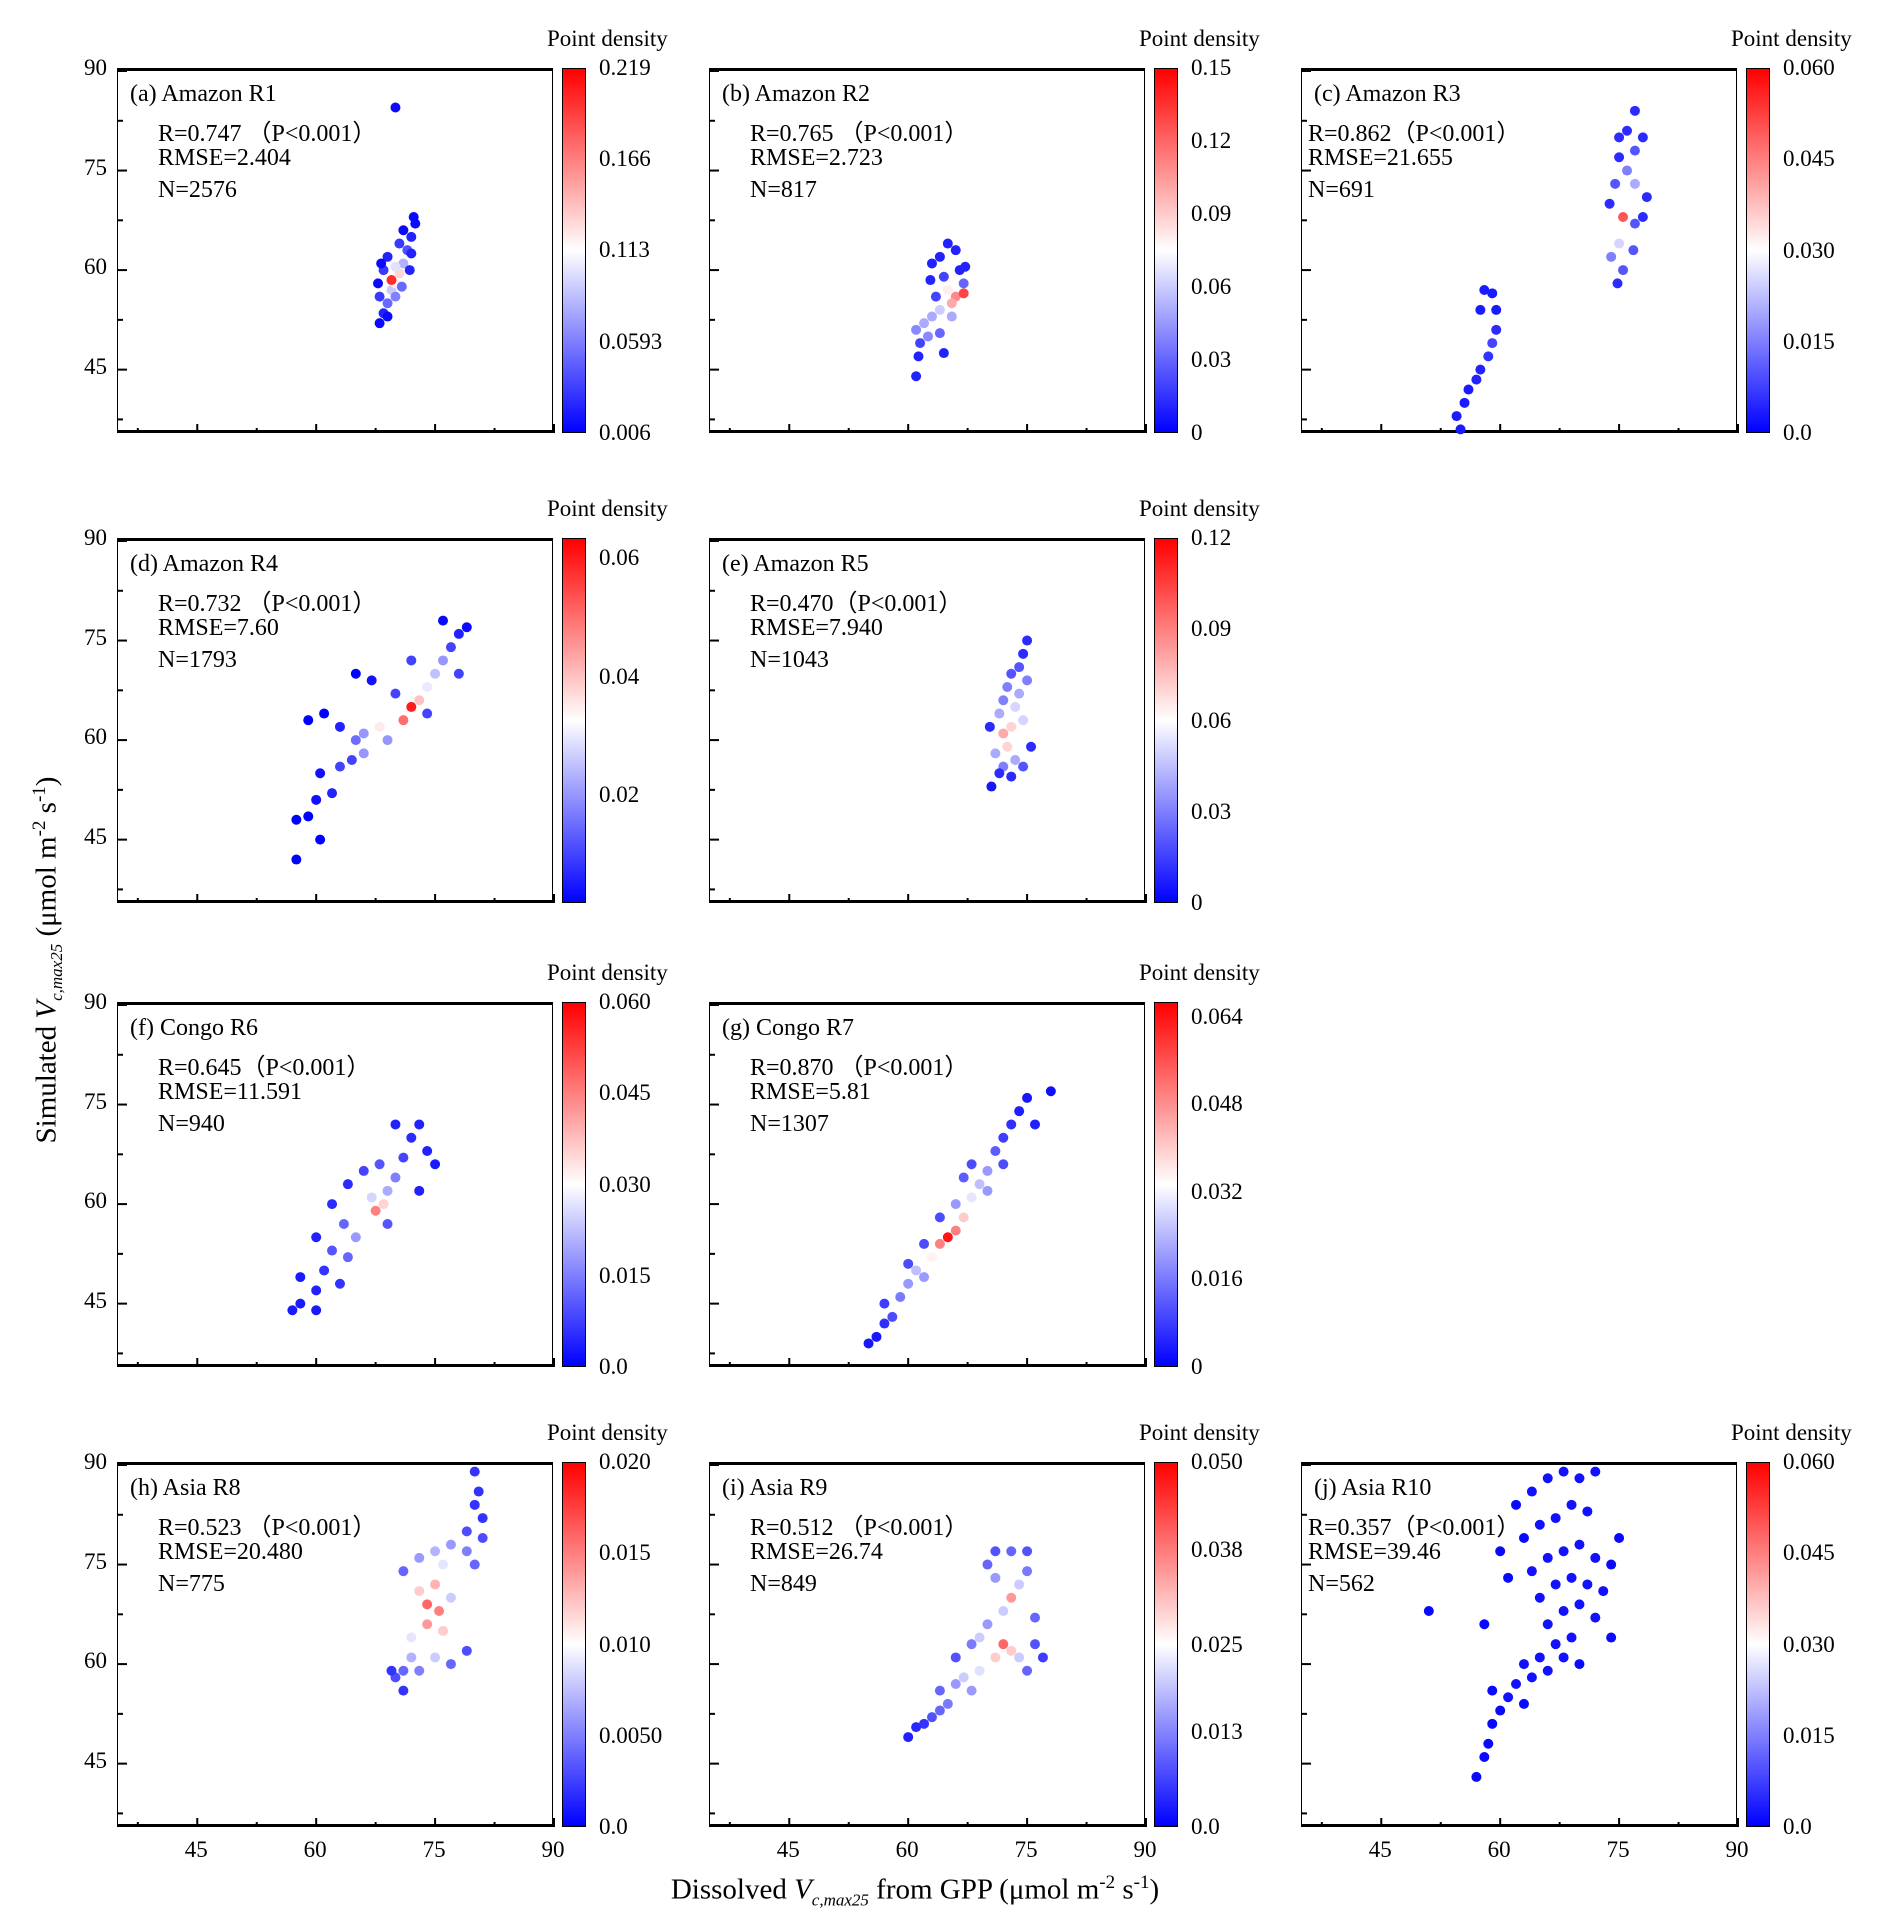 This screenshot has width=1892, height=1930. What do you see at coordinates (1217, 1104) in the screenshot?
I see `colorbar-tick-label: 0.048` at bounding box center [1217, 1104].